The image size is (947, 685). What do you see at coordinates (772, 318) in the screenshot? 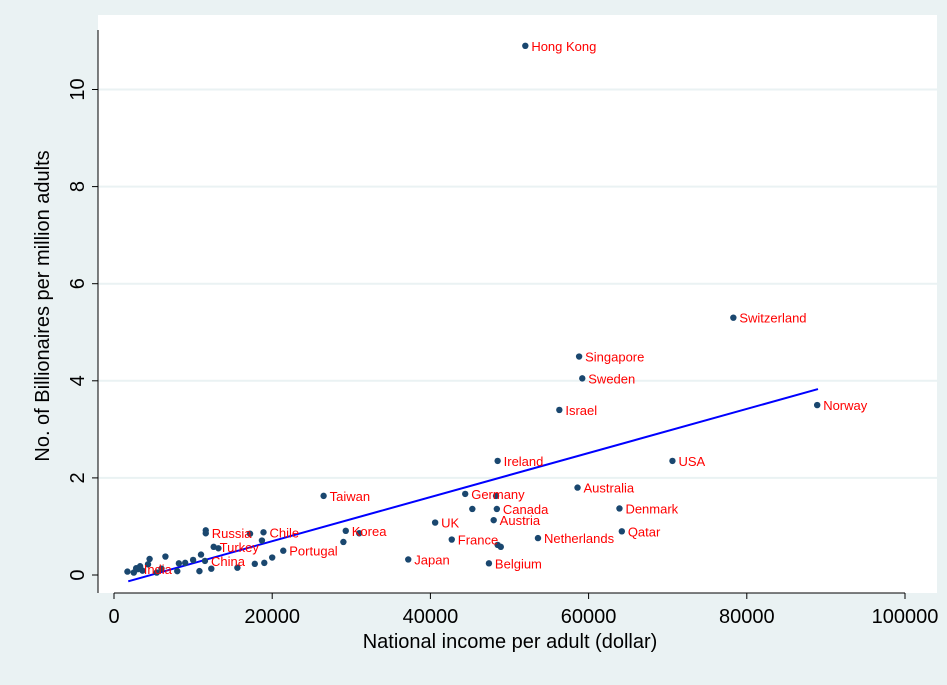
I see `data-point-label: Switzerland` at bounding box center [772, 318].